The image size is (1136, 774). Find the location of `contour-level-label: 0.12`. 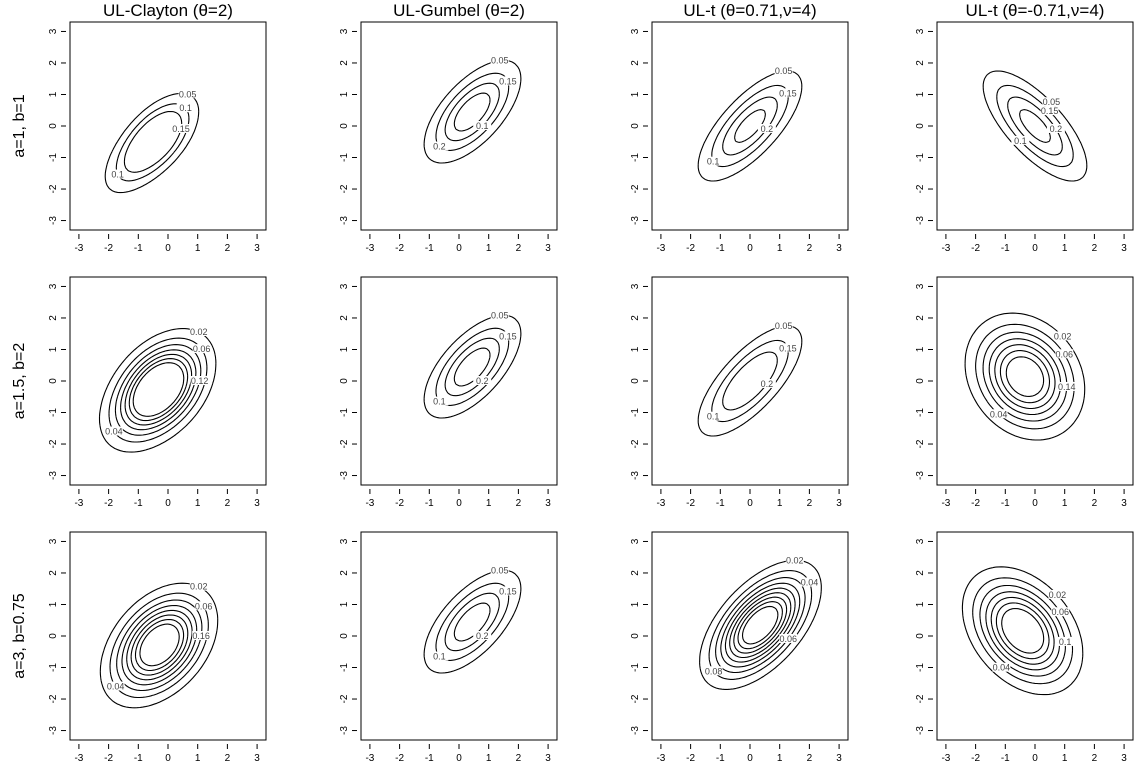

contour-level-label: 0.12 is located at coordinates (200, 381).